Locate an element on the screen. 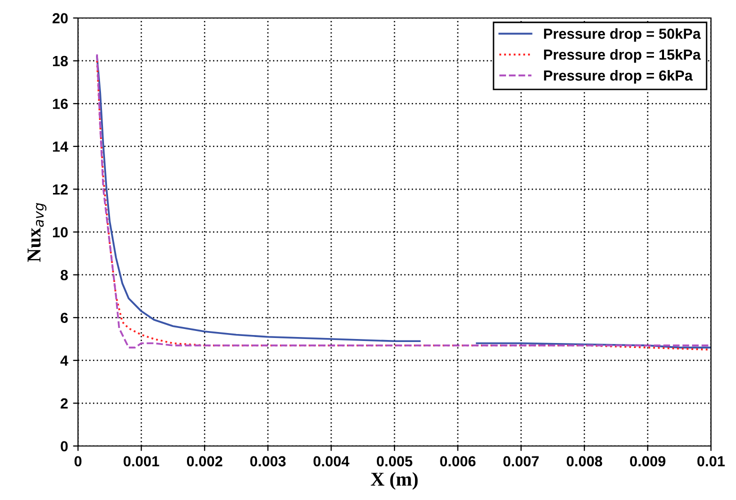 The height and width of the screenshot is (500, 736). y-tick-label: 20 is located at coordinates (60, 18).